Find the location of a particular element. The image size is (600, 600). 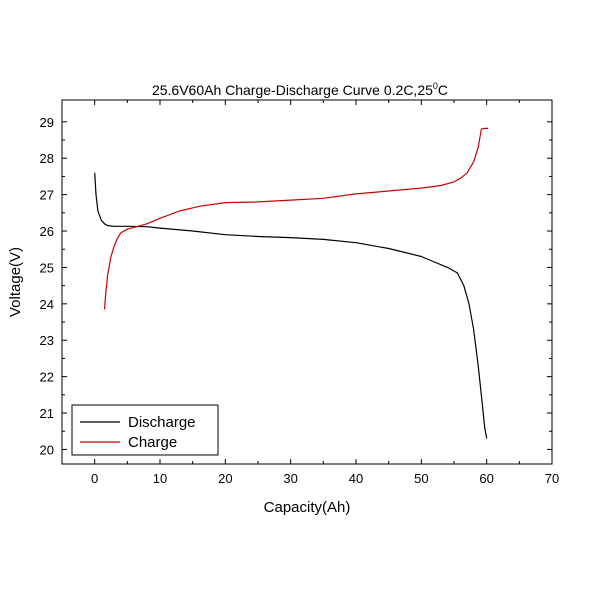

chart-title-superscript: 0 is located at coordinates (435, 86).